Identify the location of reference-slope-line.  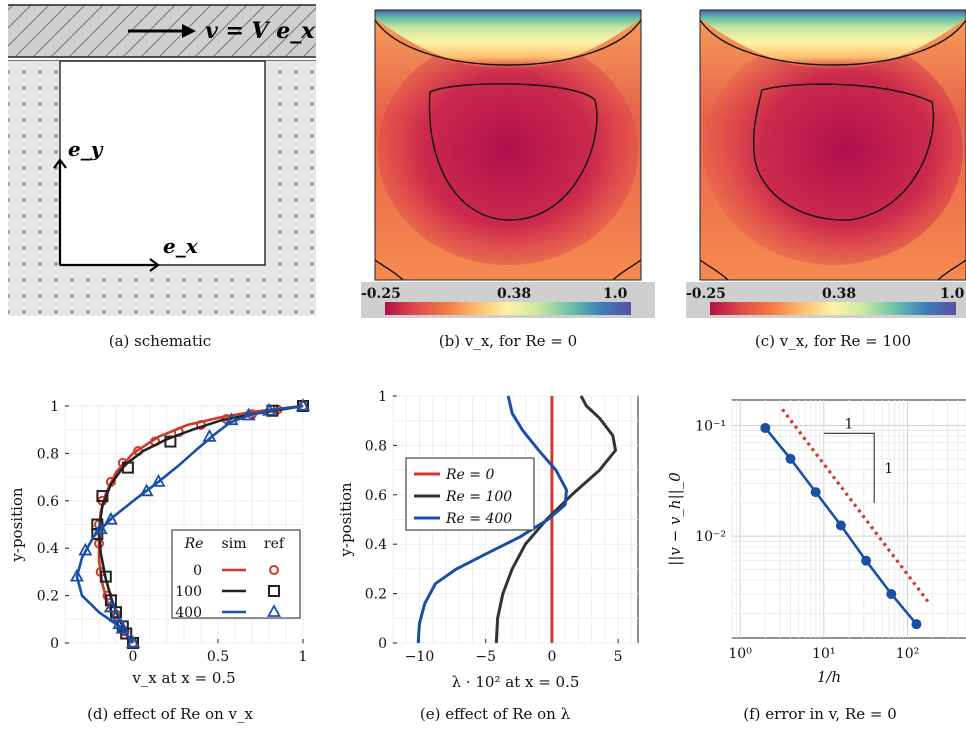
(856, 506).